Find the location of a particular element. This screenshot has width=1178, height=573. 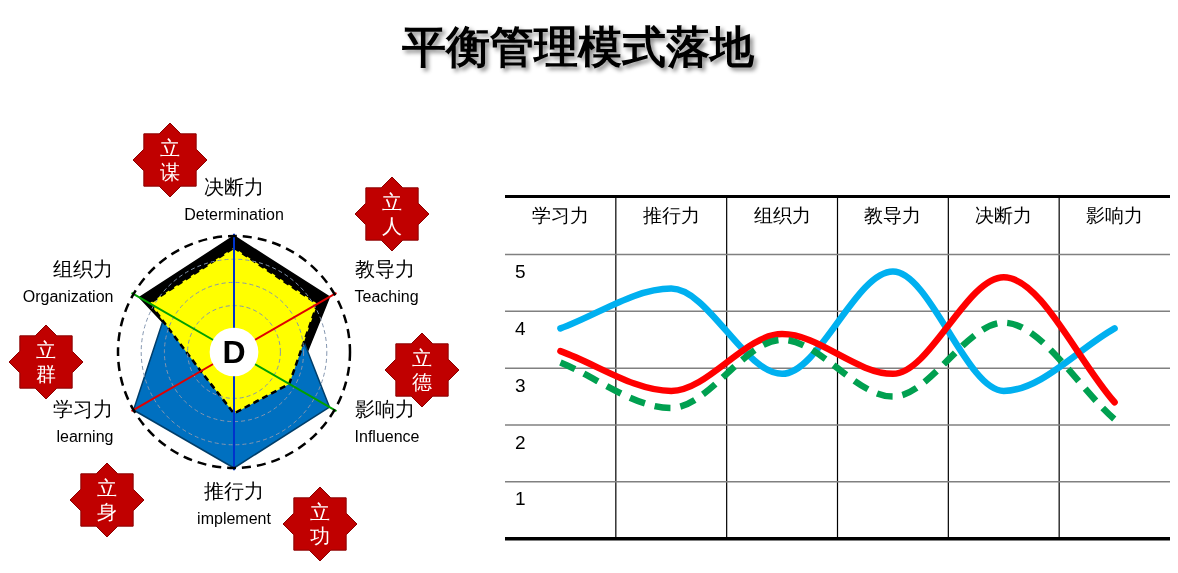

category-label: 学习力 learning is located at coordinates (83, 420).